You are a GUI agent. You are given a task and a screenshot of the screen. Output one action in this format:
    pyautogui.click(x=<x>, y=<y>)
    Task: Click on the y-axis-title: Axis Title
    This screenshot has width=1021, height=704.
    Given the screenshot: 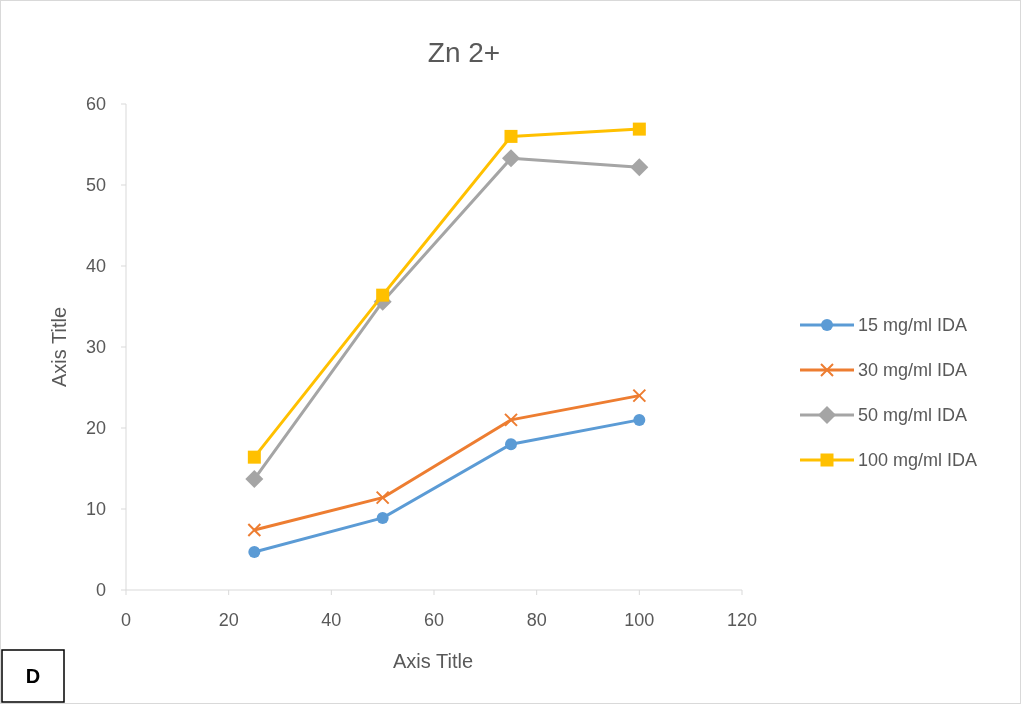 What is the action you would take?
    pyautogui.click(x=59, y=347)
    